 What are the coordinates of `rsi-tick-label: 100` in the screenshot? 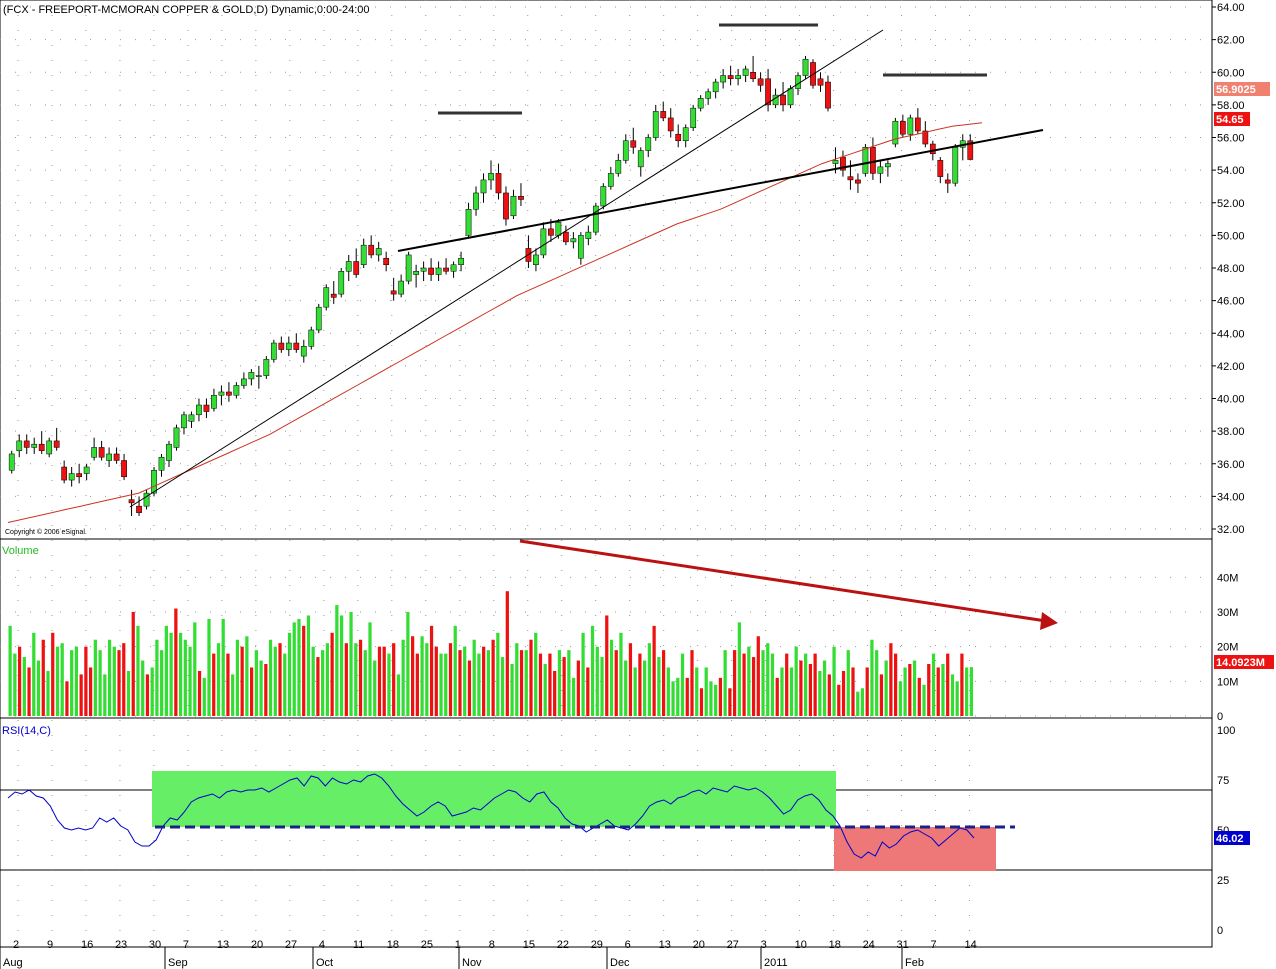 It's located at (1226, 731).